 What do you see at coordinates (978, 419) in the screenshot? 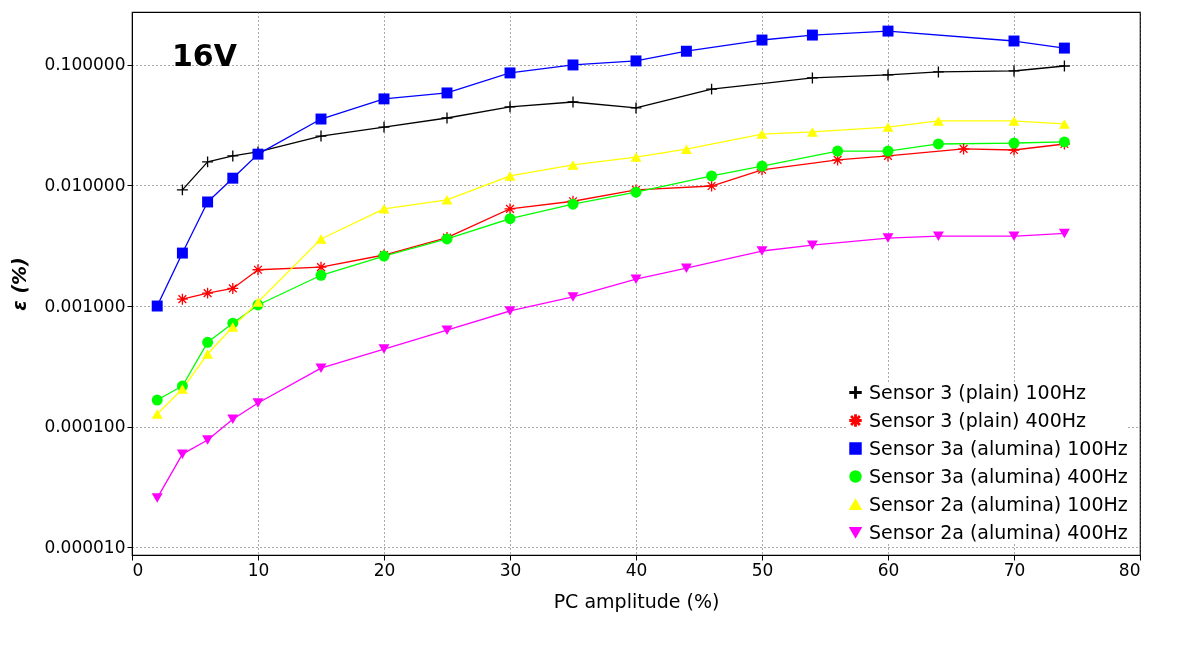
I see `legend-label: Sensor 3 (plain) 400Hz` at bounding box center [978, 419].